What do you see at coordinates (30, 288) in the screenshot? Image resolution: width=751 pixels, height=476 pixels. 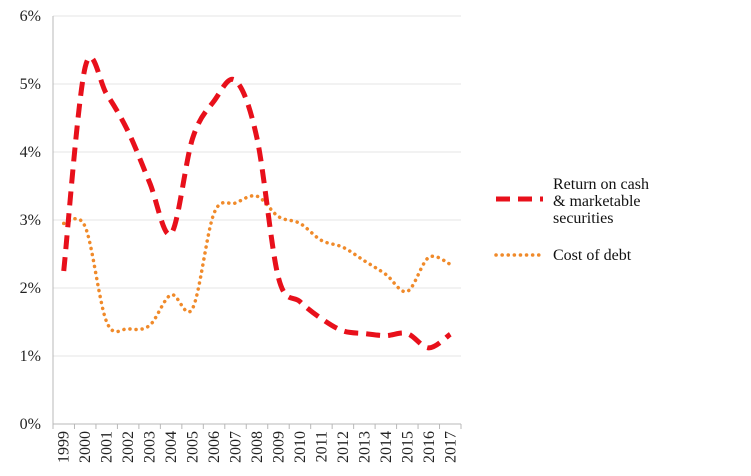 I see `y-tick-label: 2%` at bounding box center [30, 288].